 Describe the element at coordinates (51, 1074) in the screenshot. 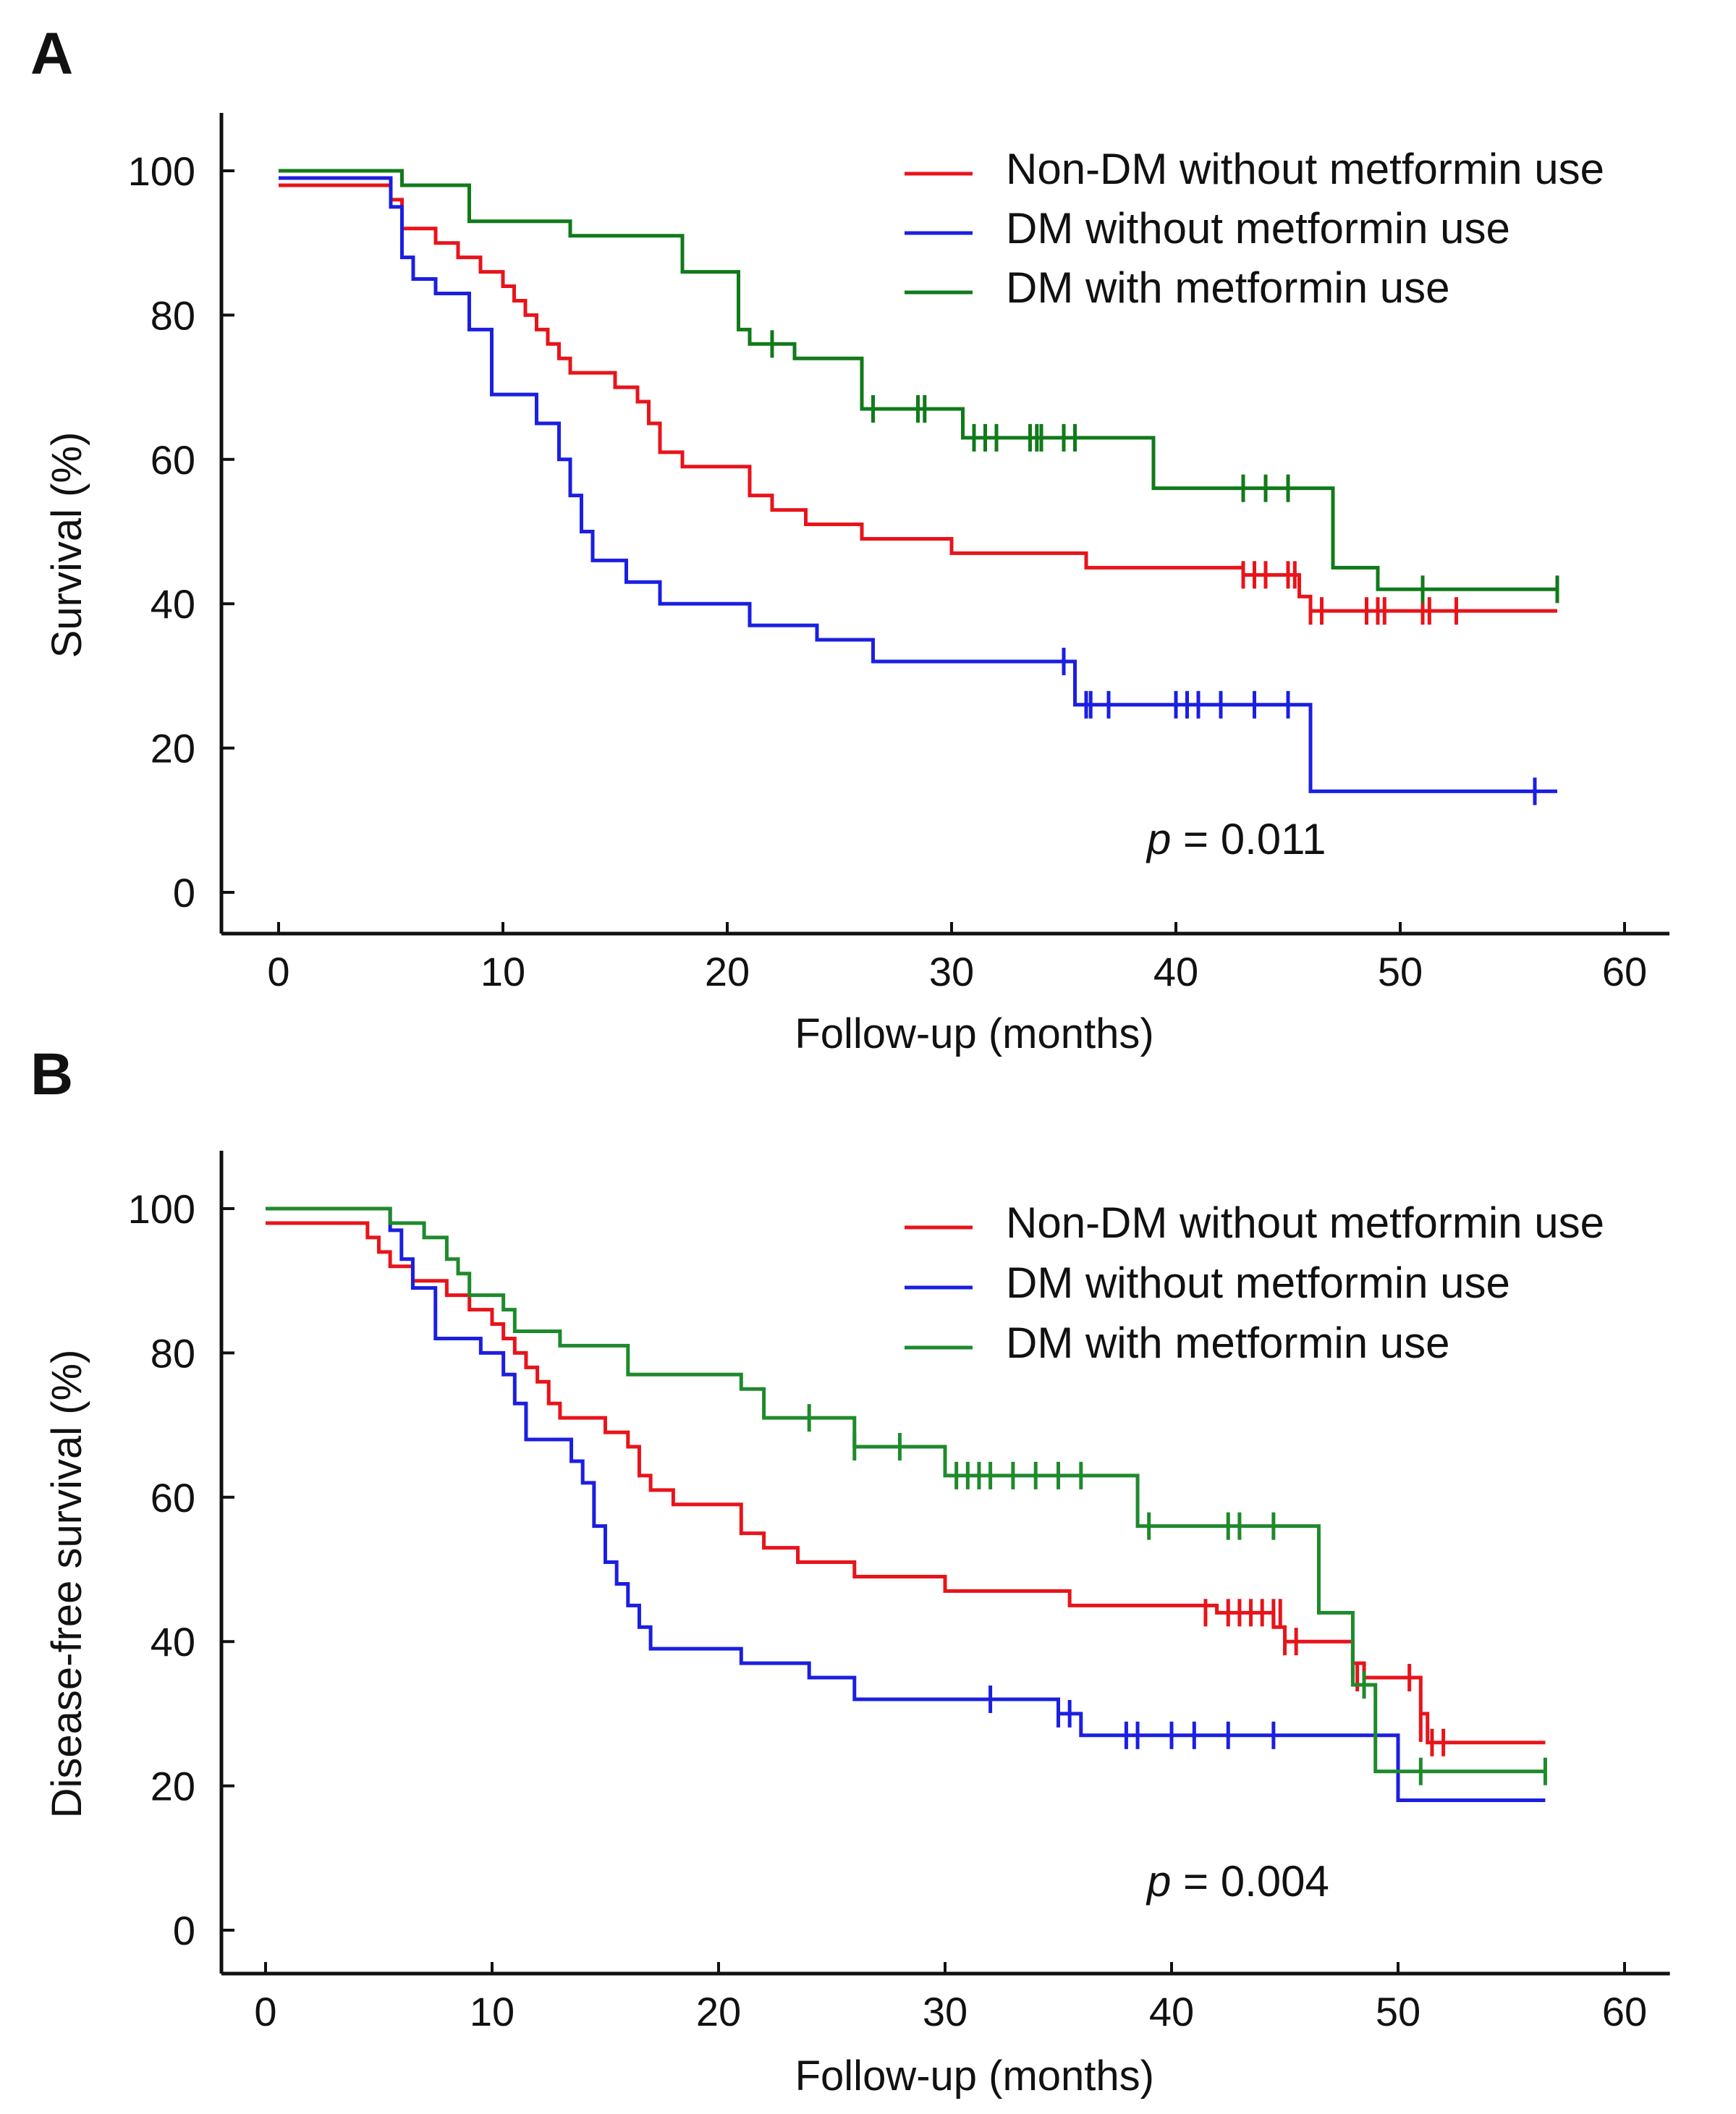

I see `panel-letter: B` at that location.